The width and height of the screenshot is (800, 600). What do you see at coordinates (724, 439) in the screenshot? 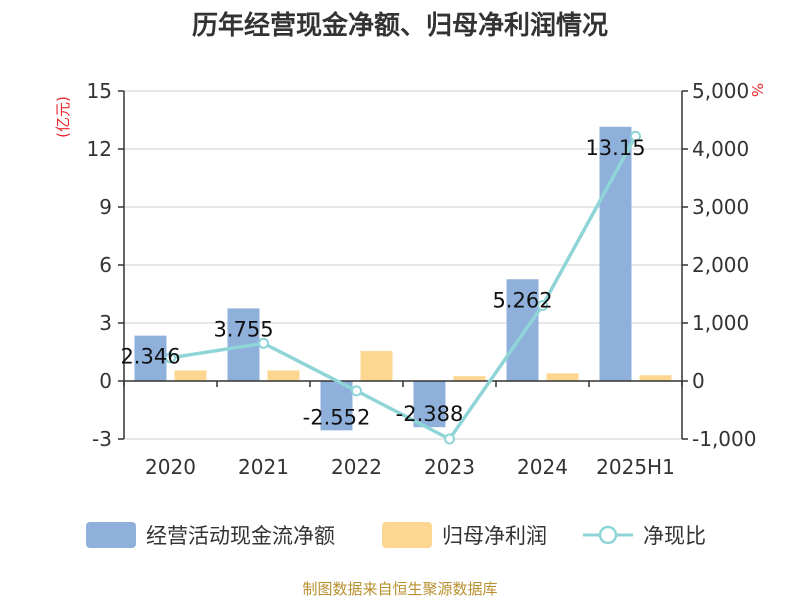
I see `right-tick-label: -1,000` at bounding box center [724, 439].